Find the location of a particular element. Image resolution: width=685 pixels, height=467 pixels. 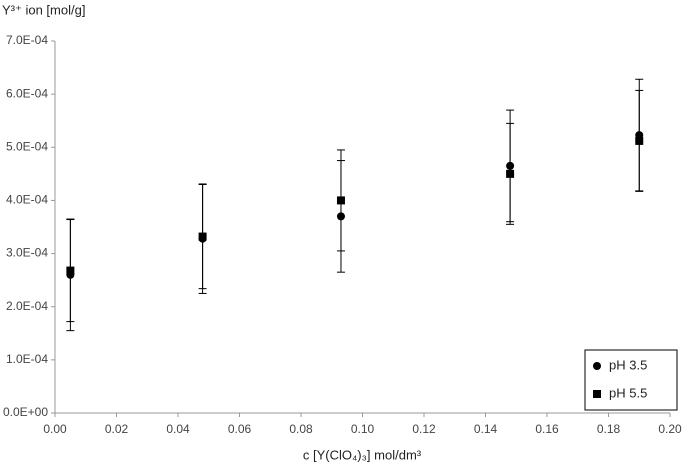

x-tick-label: 0.02 is located at coordinates (117, 429).